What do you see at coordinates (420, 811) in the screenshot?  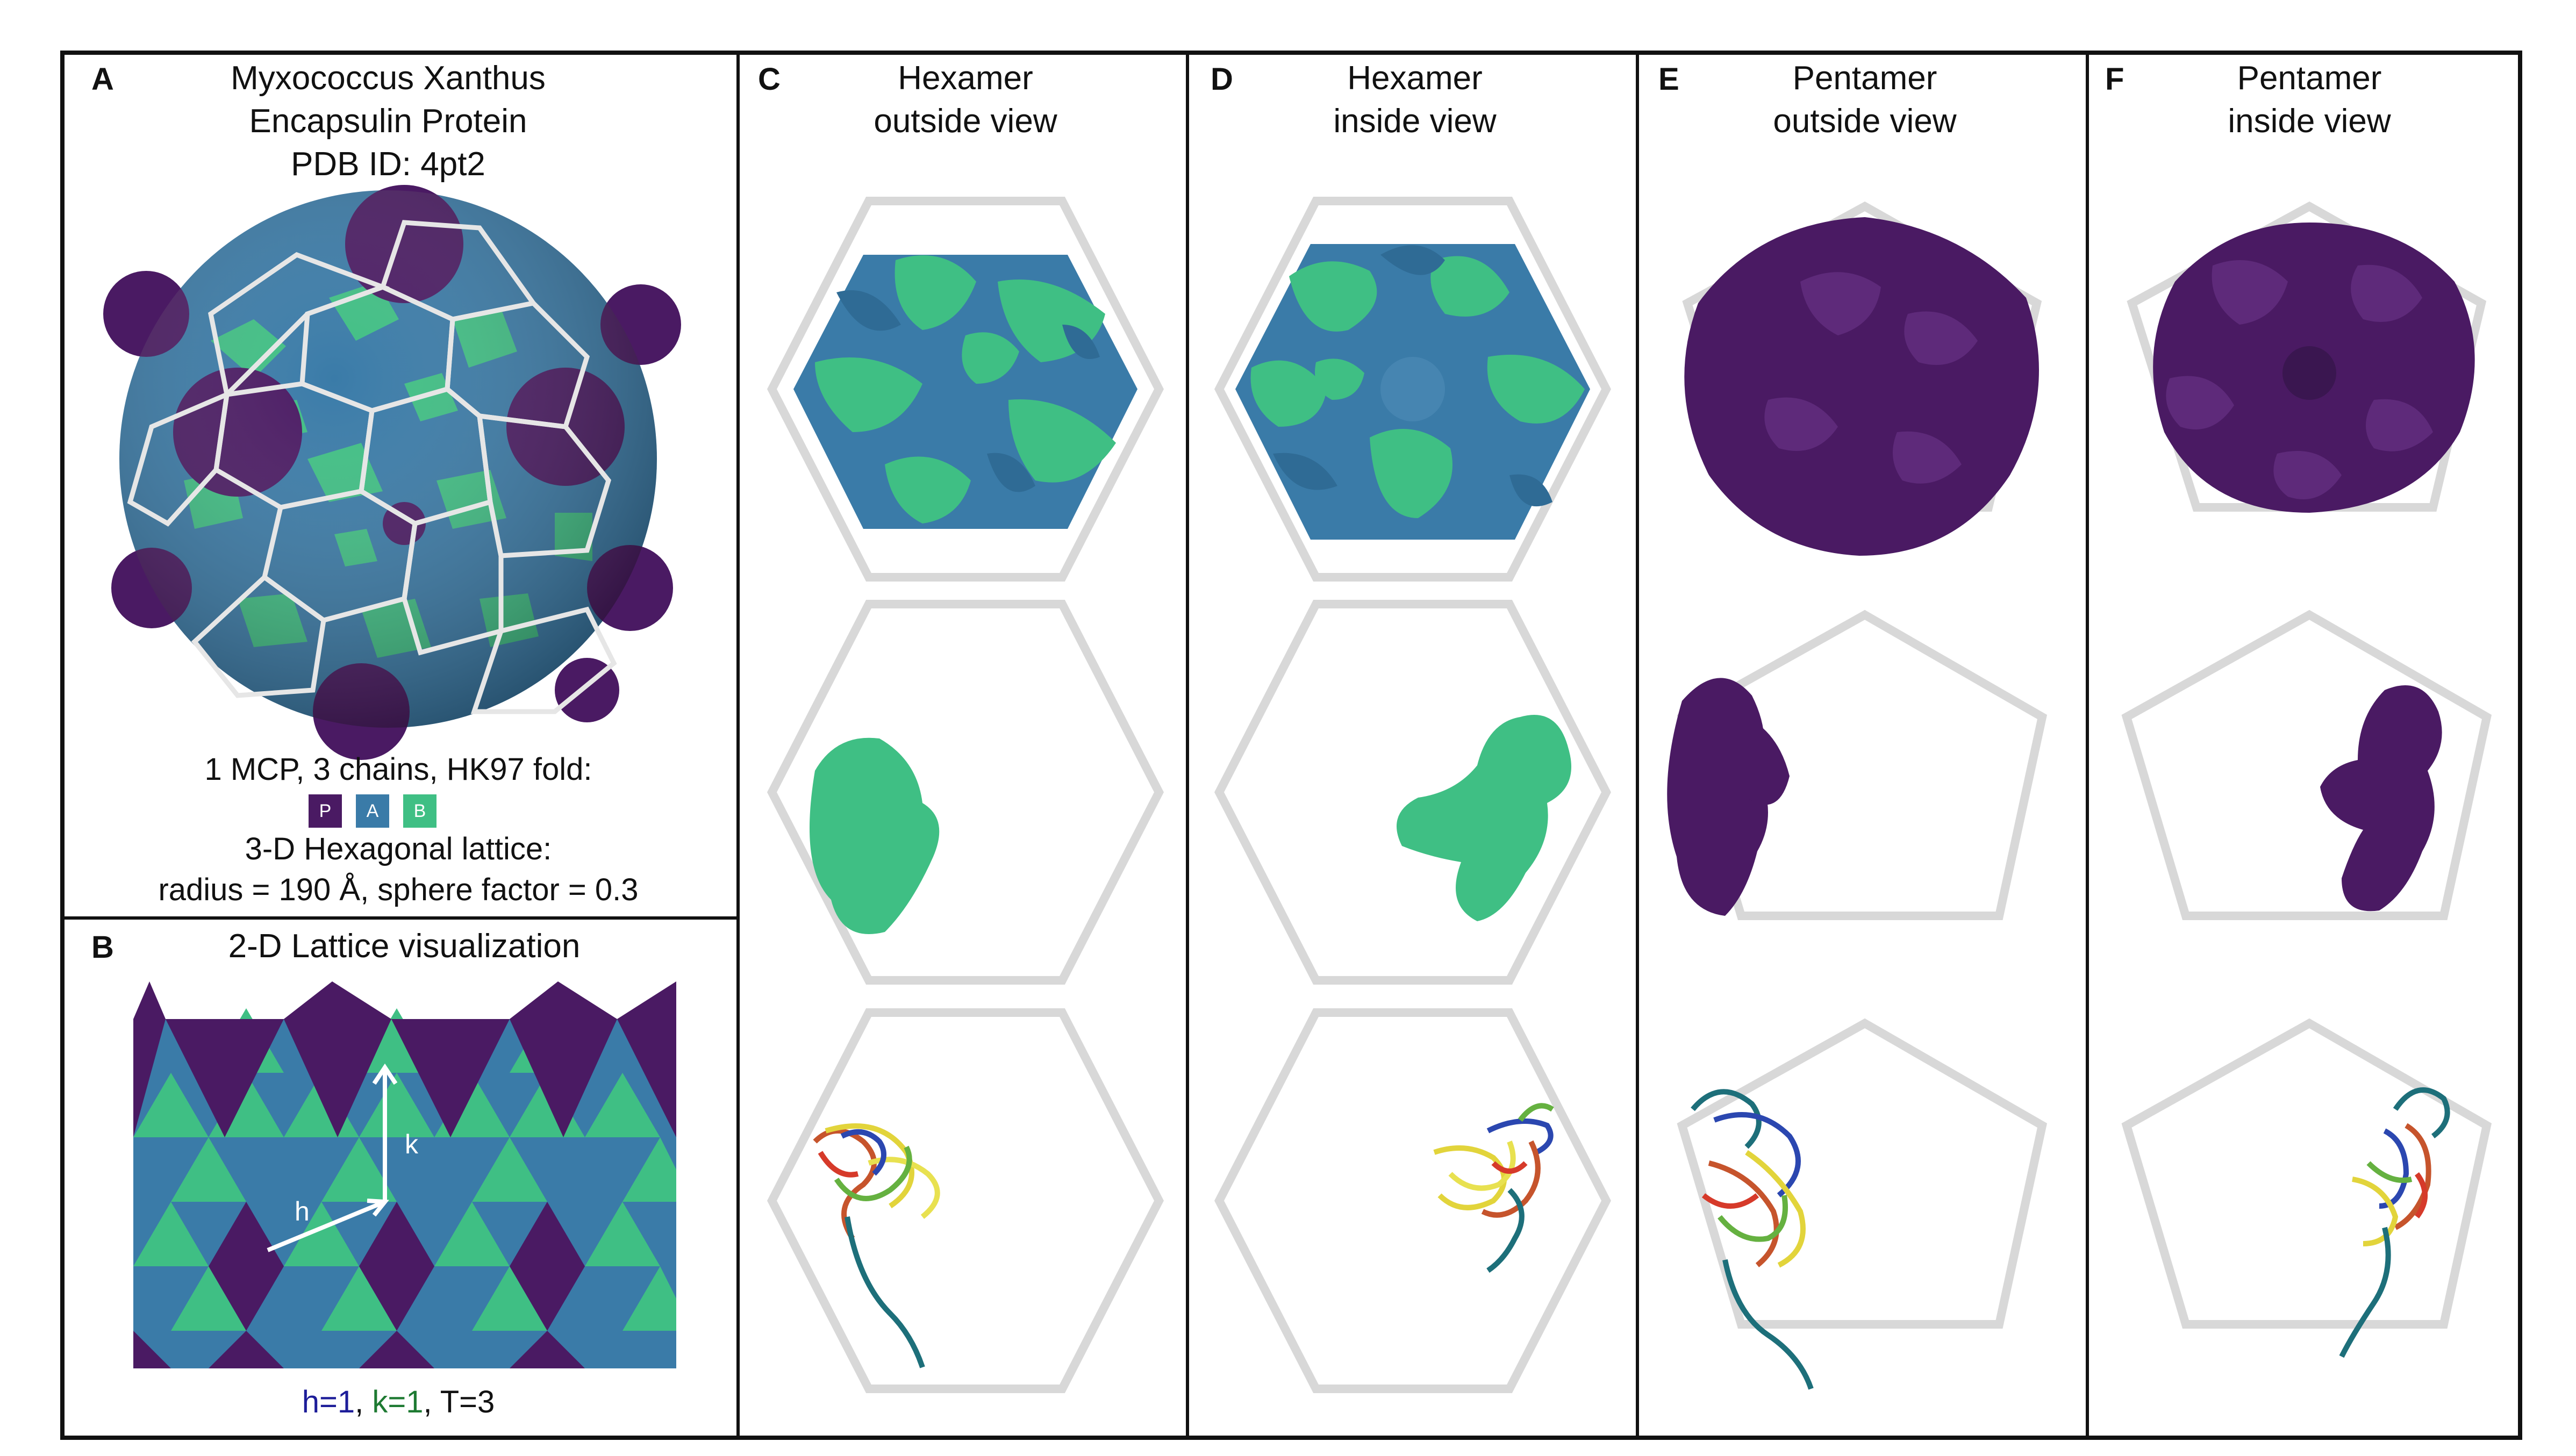 I see `legend-chip-b: B` at bounding box center [420, 811].